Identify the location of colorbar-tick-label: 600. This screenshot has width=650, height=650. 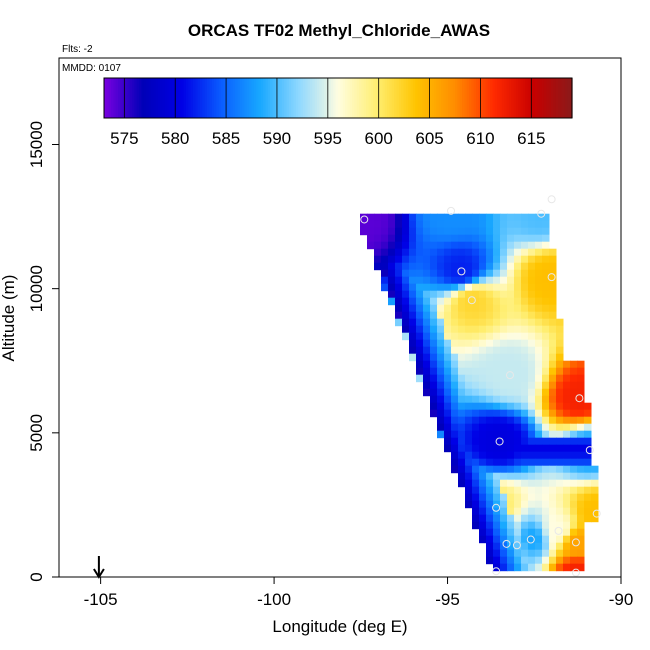
(379, 138).